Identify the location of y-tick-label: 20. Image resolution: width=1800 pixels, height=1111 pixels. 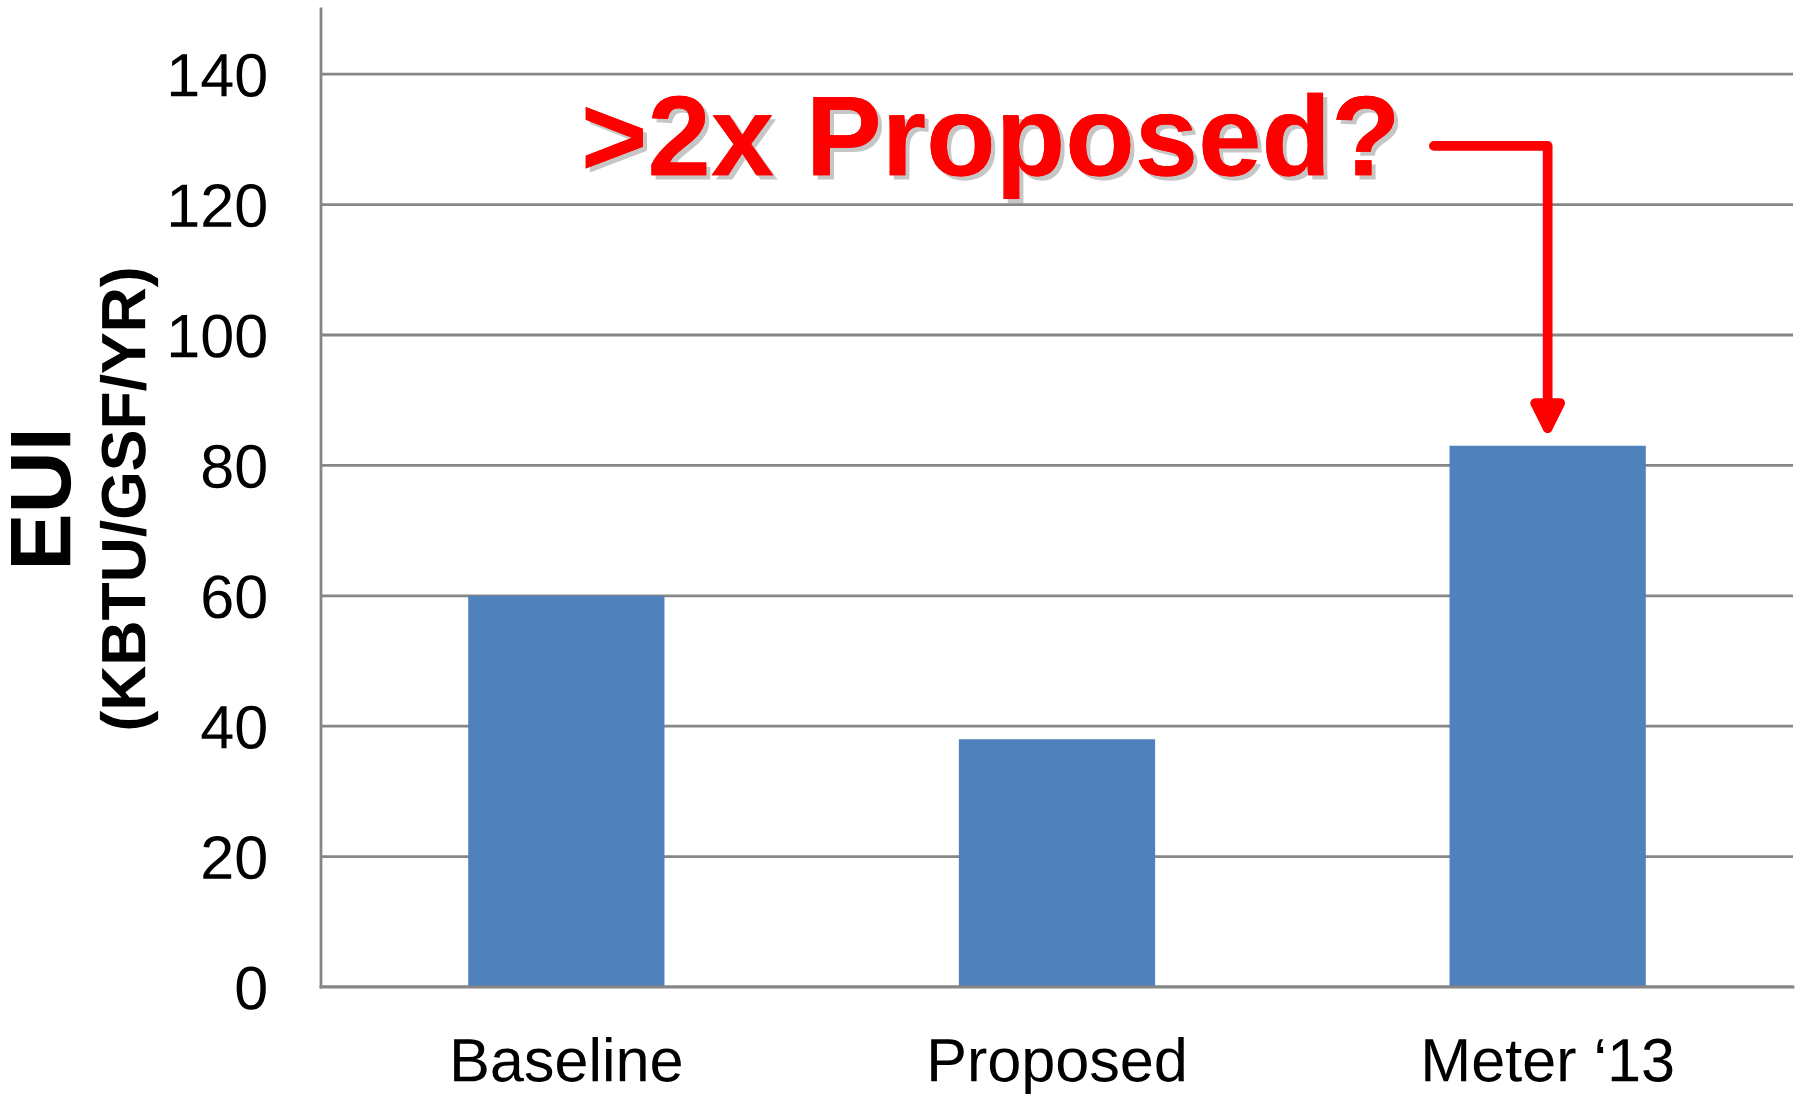
(234, 858).